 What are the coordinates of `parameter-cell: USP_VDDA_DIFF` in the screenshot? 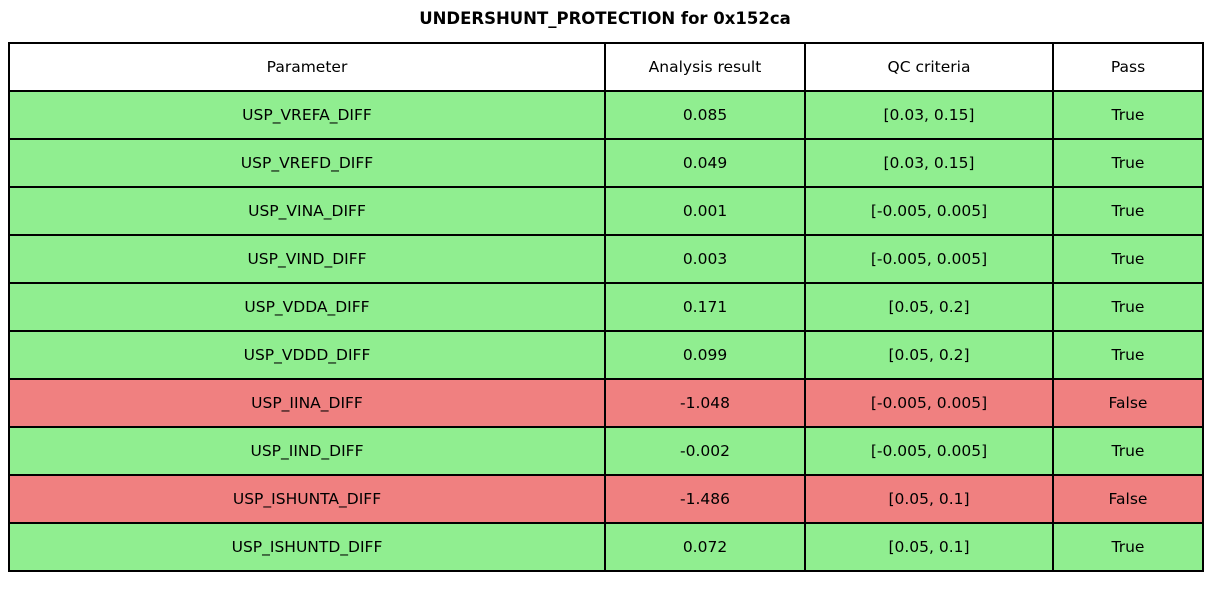 It's located at (307, 307).